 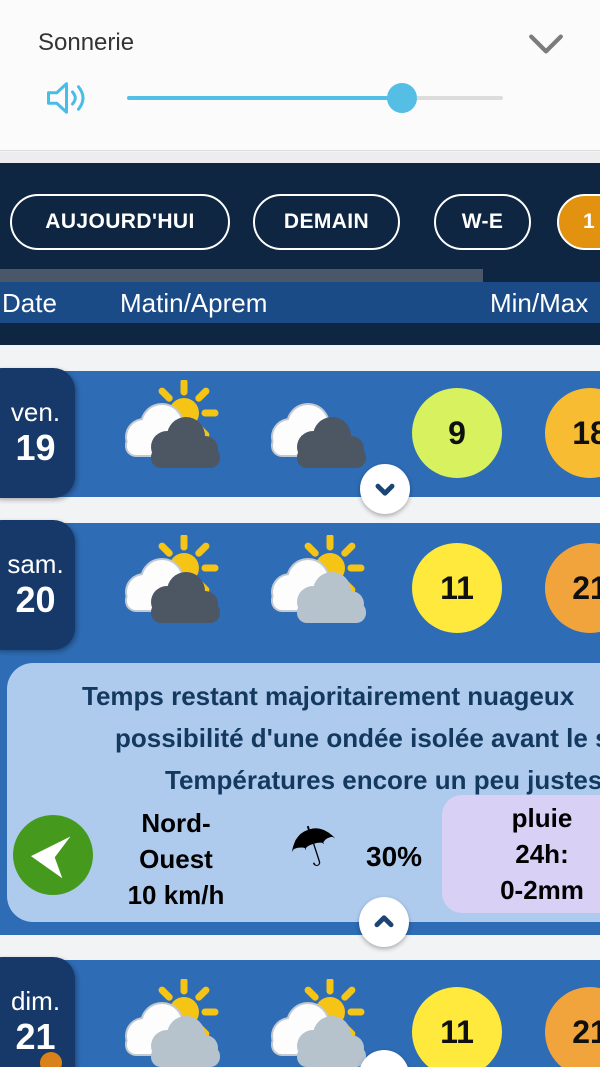 What do you see at coordinates (328, 696) in the screenshot?
I see `summary-line: Temps restant majoritairement nuageux` at bounding box center [328, 696].